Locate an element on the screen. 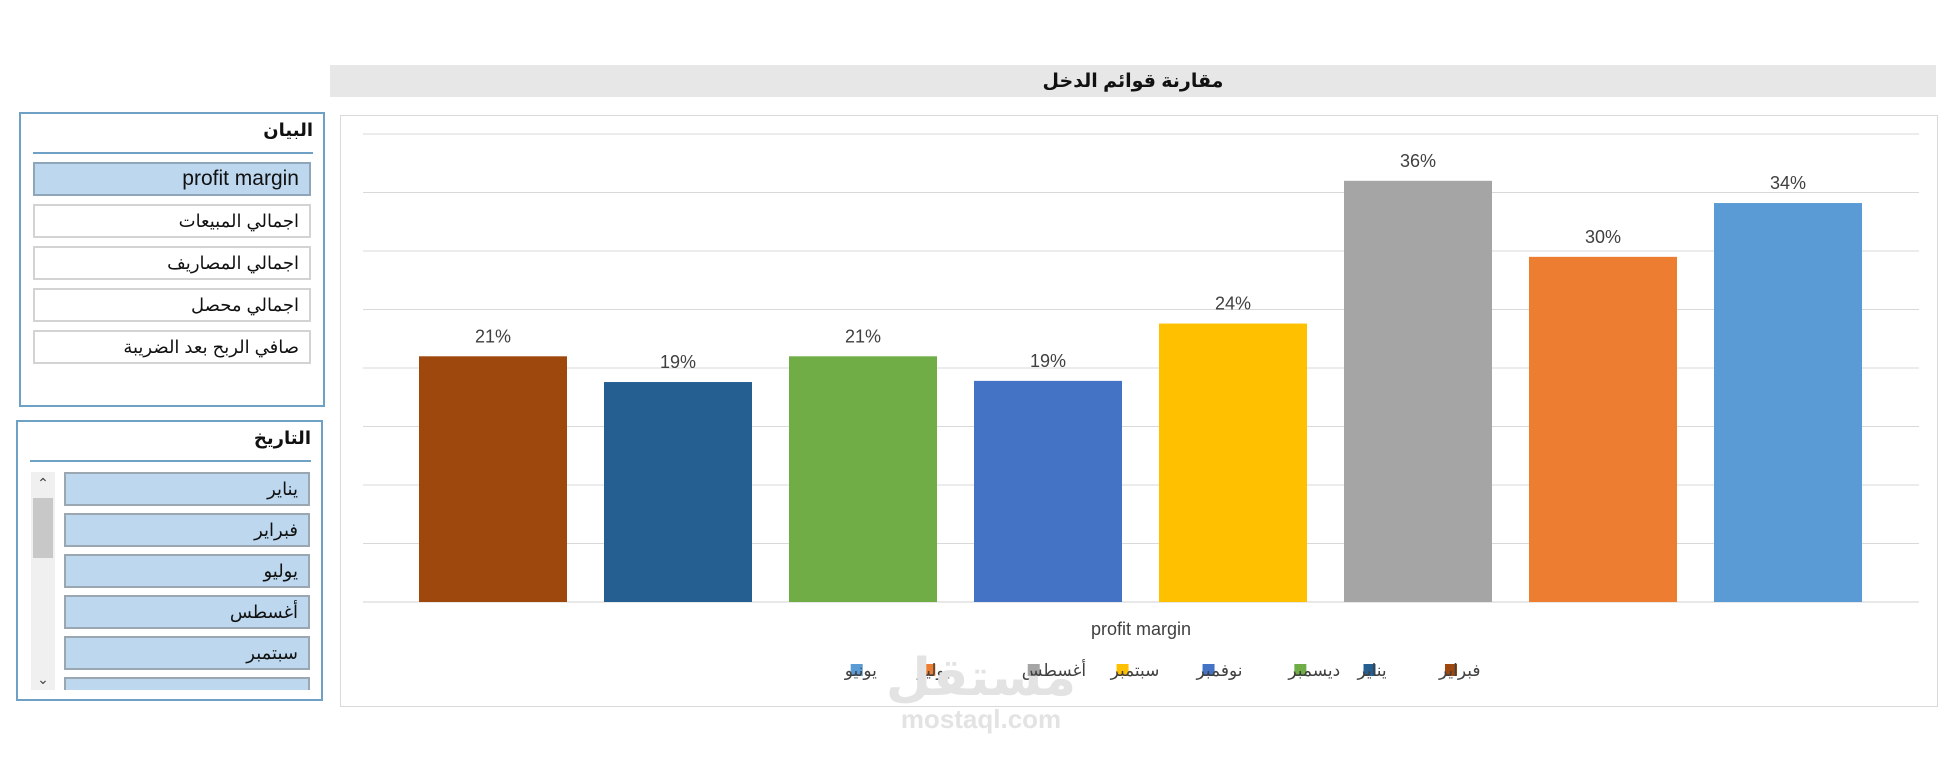 The image size is (1951, 764). slicer-date-list: يناير فبراير يوليو أغسطس سبتمبر is located at coordinates (187, 581).